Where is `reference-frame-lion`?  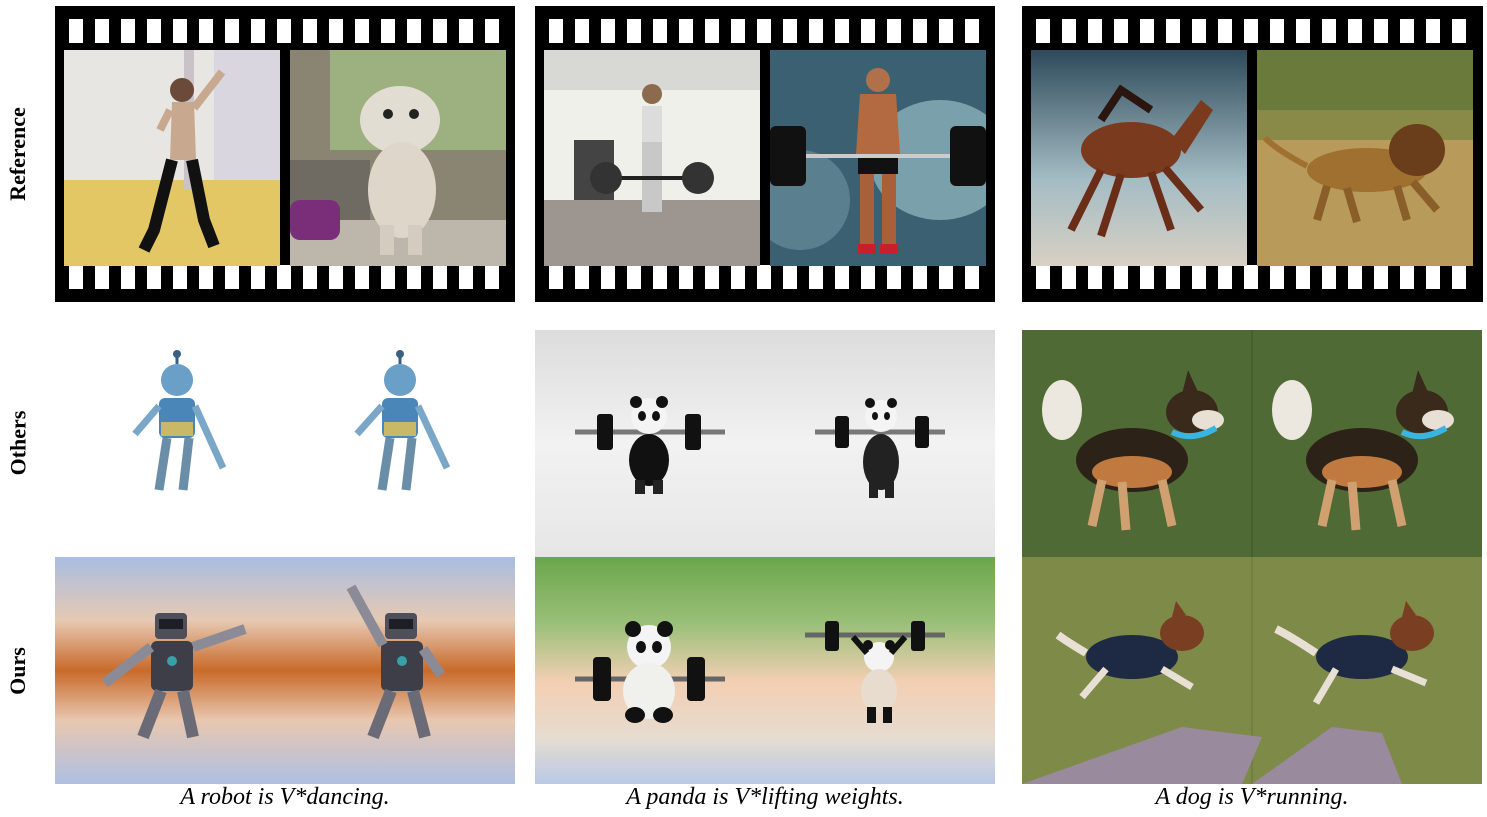
reference-frame-lion is located at coordinates (1365, 158).